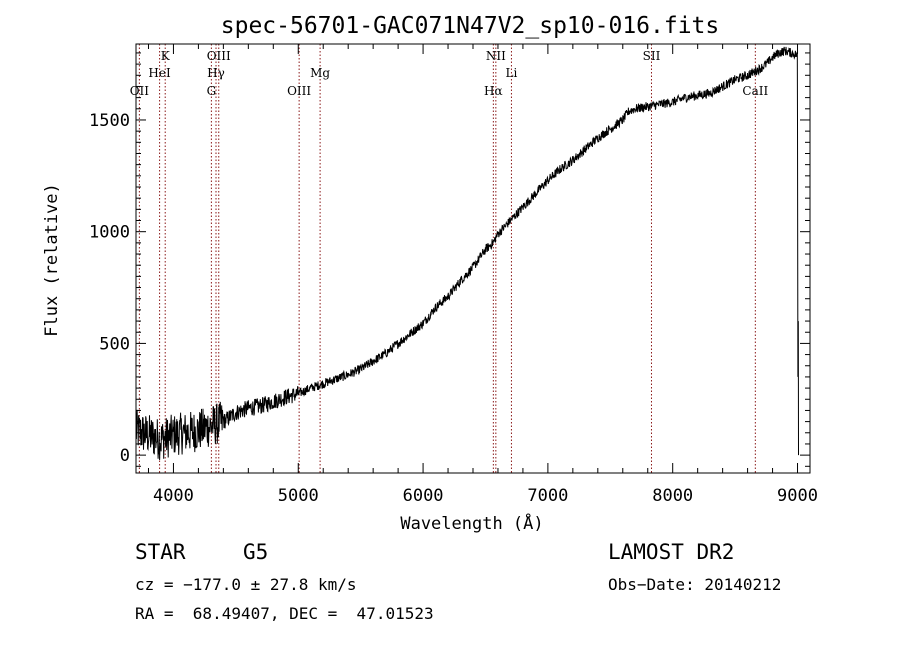 The width and height of the screenshot is (900, 649). What do you see at coordinates (512, 73) in the screenshot?
I see `spectral-line-label-10: Li` at bounding box center [512, 73].